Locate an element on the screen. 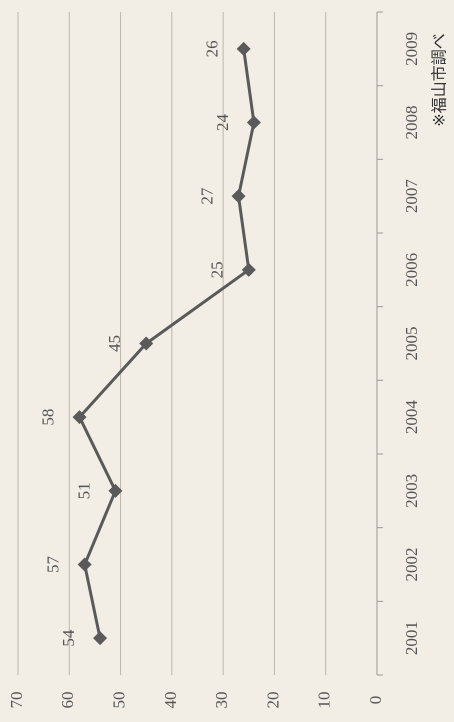 This screenshot has width=454, height=722. x-tick-label: 2002 is located at coordinates (411, 565).